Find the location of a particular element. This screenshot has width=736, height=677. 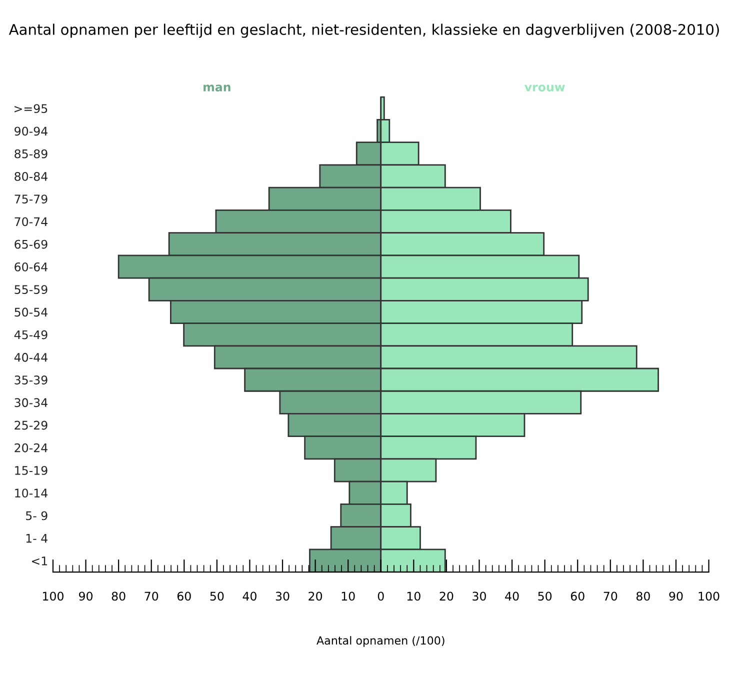

y-tick-label: 50-54 is located at coordinates (31, 312).